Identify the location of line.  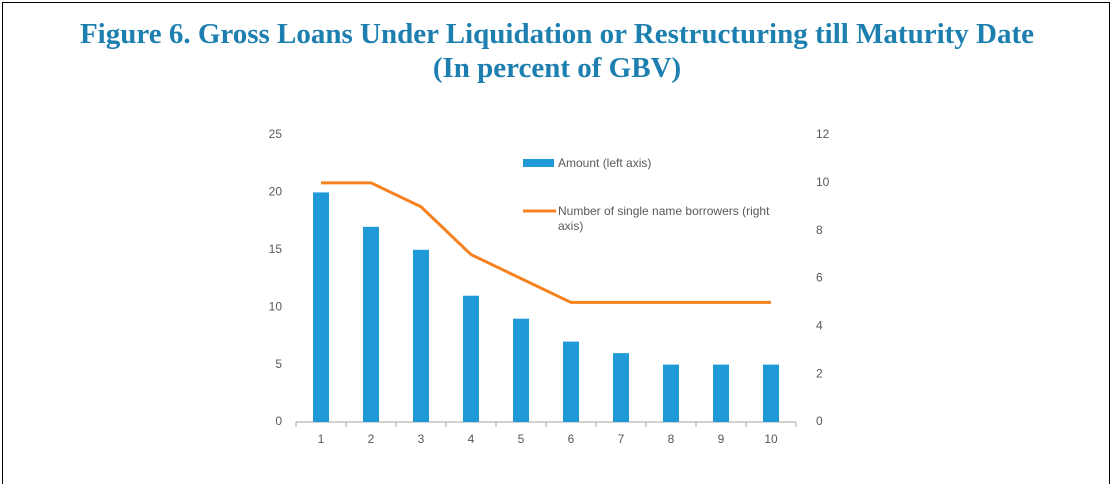
(546, 242).